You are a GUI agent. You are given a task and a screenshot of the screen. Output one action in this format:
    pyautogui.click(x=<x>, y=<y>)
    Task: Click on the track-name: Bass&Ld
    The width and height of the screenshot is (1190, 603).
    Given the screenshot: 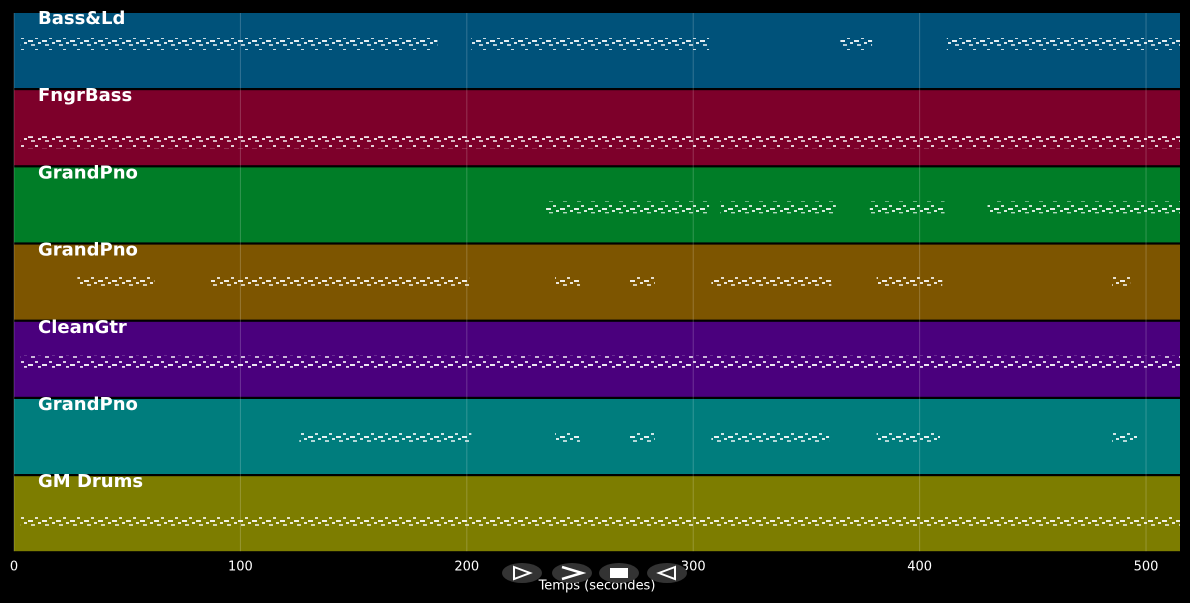 What is the action you would take?
    pyautogui.click(x=81, y=18)
    